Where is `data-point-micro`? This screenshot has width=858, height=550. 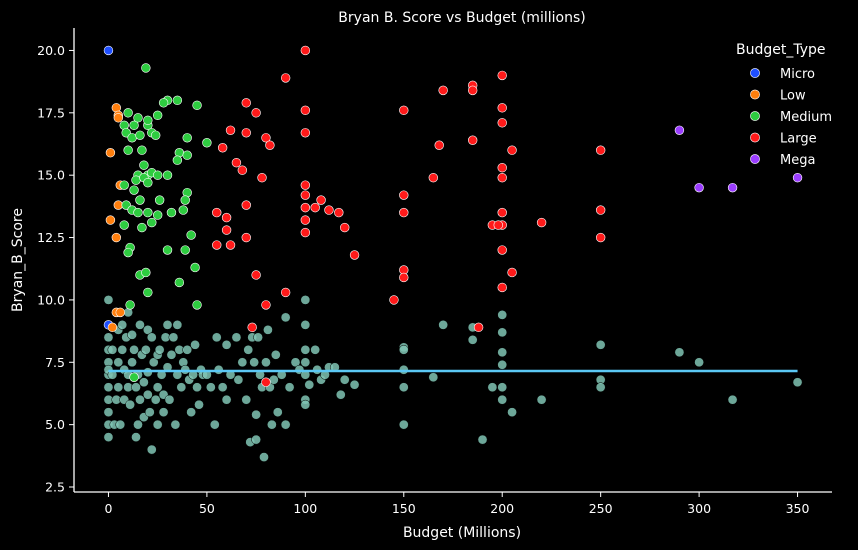 data-point-micro is located at coordinates (108, 50).